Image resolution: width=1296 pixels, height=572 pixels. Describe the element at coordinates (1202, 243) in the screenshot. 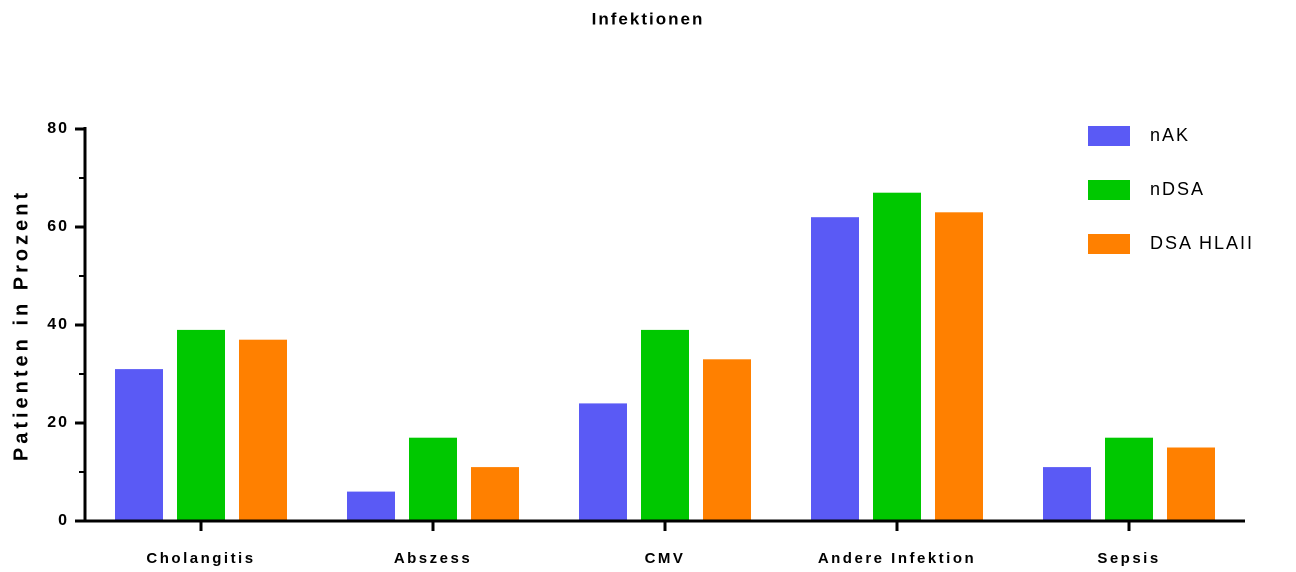

I see `legend-label: DSA HLAII` at that location.